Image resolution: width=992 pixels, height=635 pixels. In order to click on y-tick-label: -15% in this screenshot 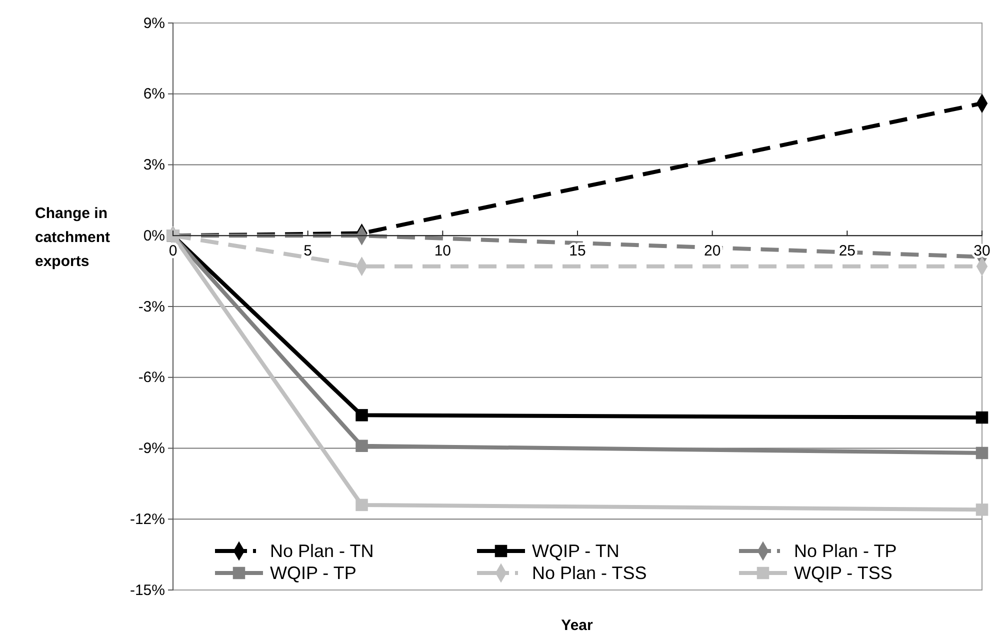, I will do `click(147, 590)`.